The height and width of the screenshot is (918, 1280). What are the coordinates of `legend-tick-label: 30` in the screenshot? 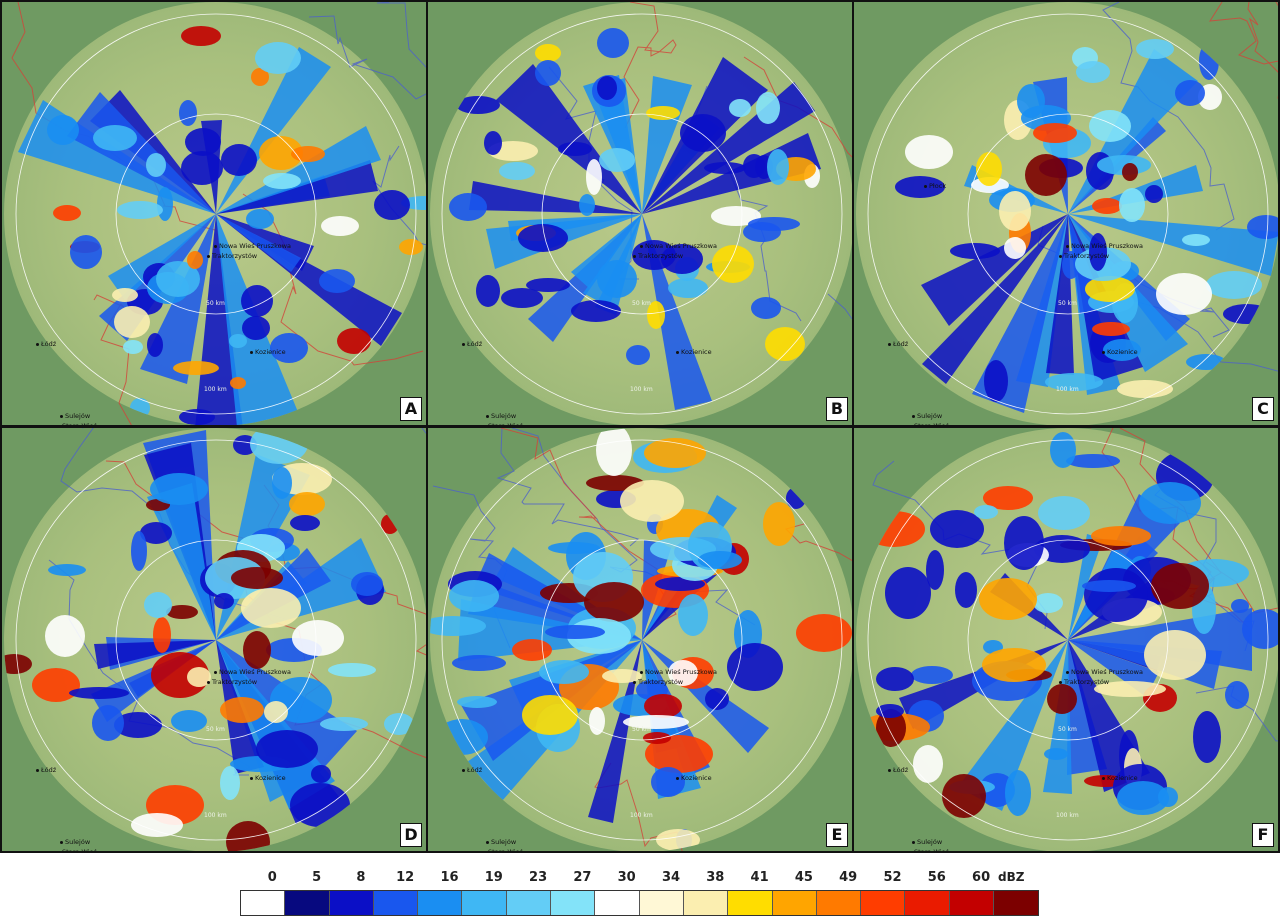 It's located at (626, 877).